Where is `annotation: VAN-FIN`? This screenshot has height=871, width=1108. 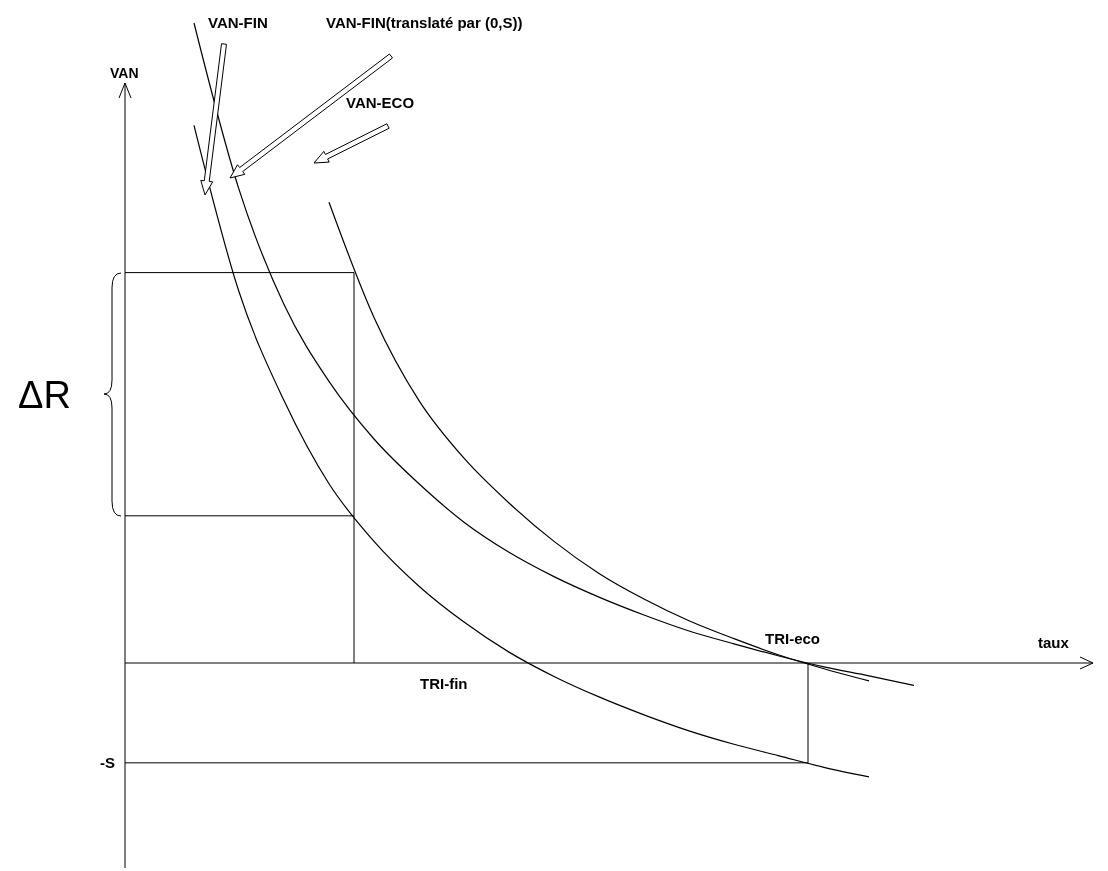 annotation: VAN-FIN is located at coordinates (238, 22).